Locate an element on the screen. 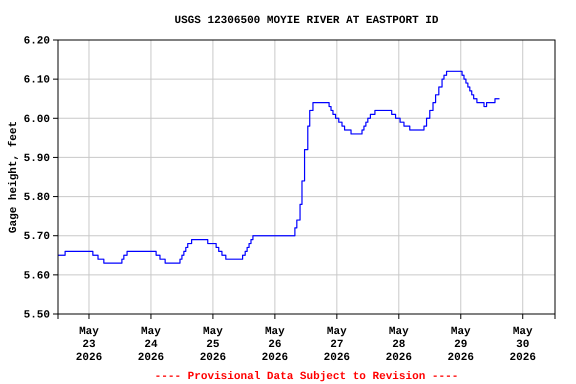  y-tick-label: 5.50 is located at coordinates (37, 316).